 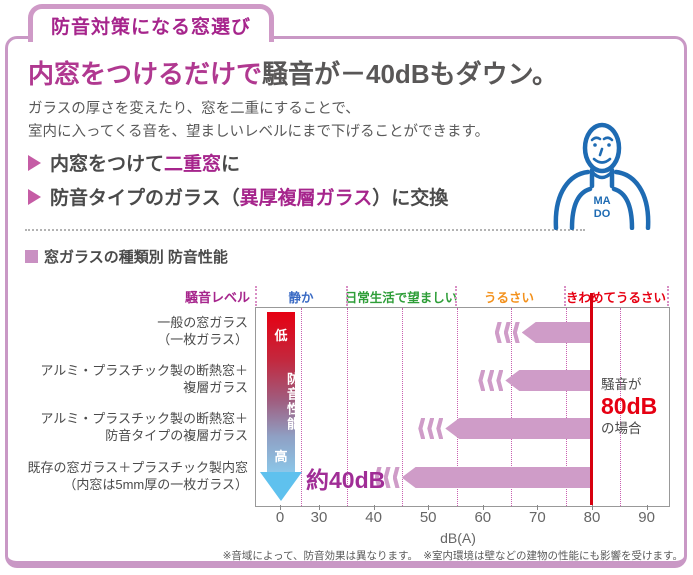 What do you see at coordinates (281, 335) in the screenshot?
I see `performance-low-label: 低` at bounding box center [281, 335].